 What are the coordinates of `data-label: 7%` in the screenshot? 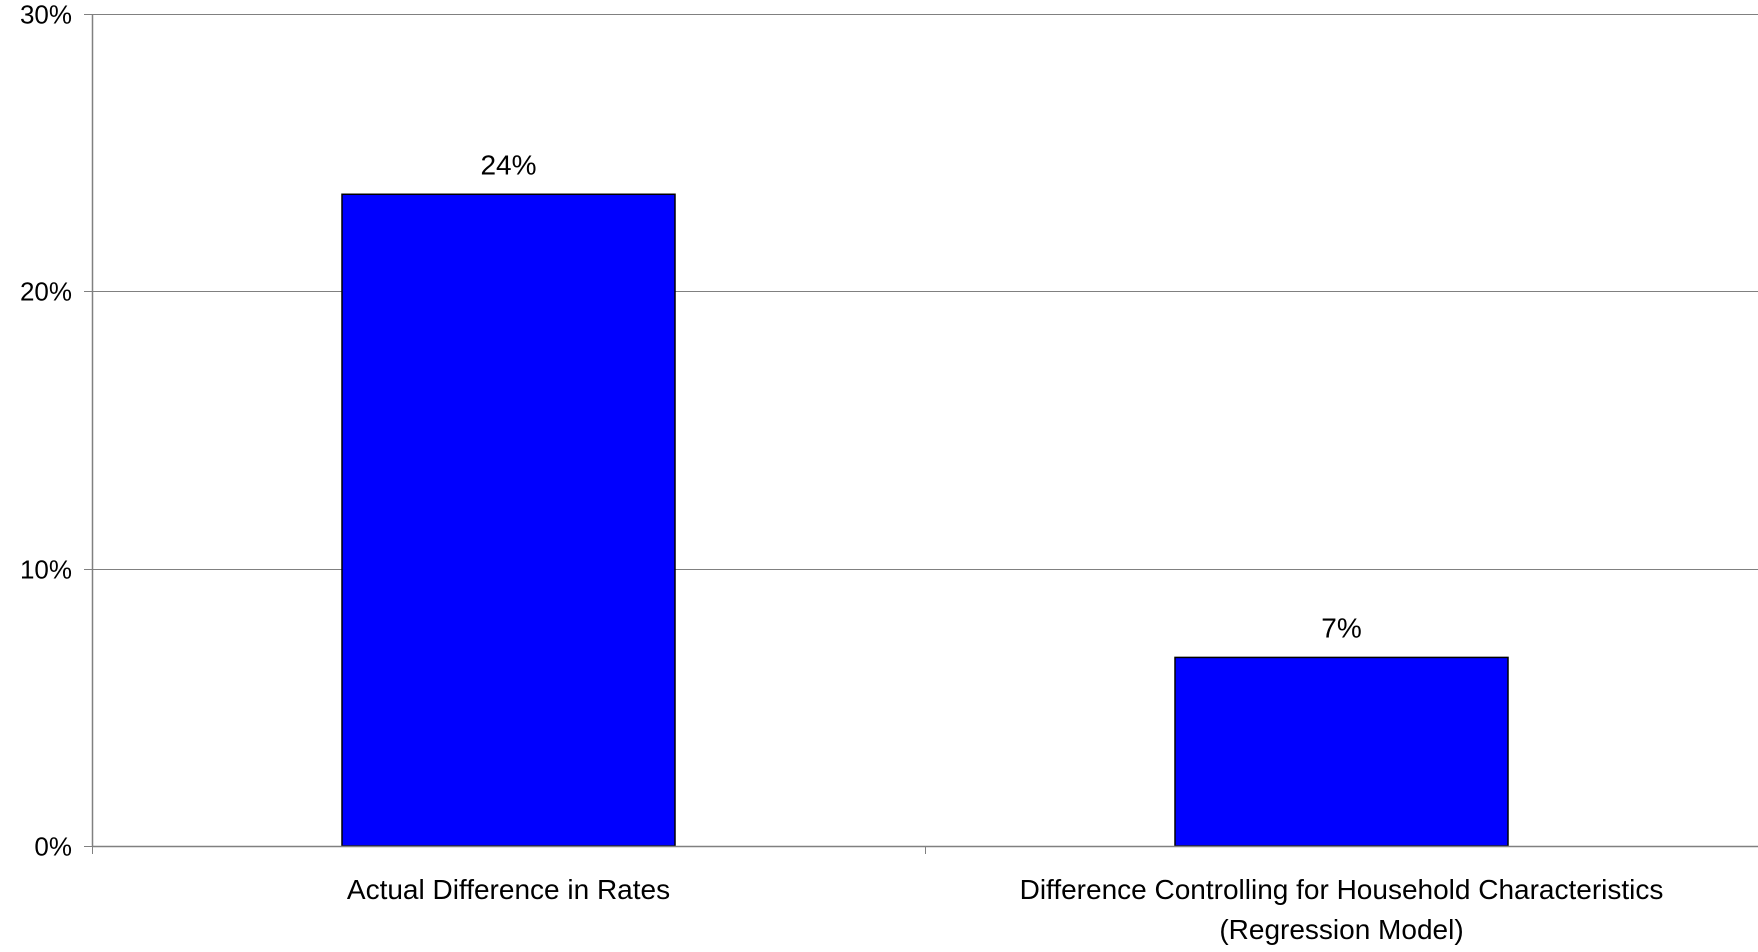 It's located at (1341, 627).